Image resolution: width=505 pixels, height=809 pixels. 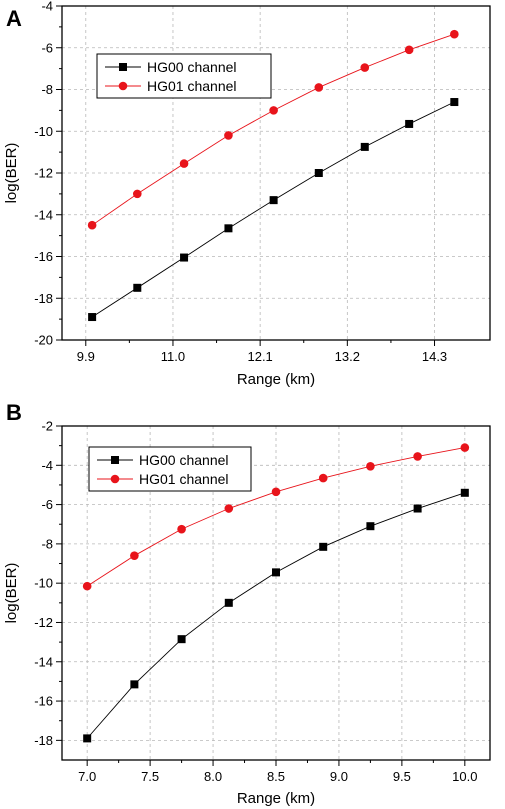 I want to click on x-tick-label: 7.5, so click(x=150, y=776).